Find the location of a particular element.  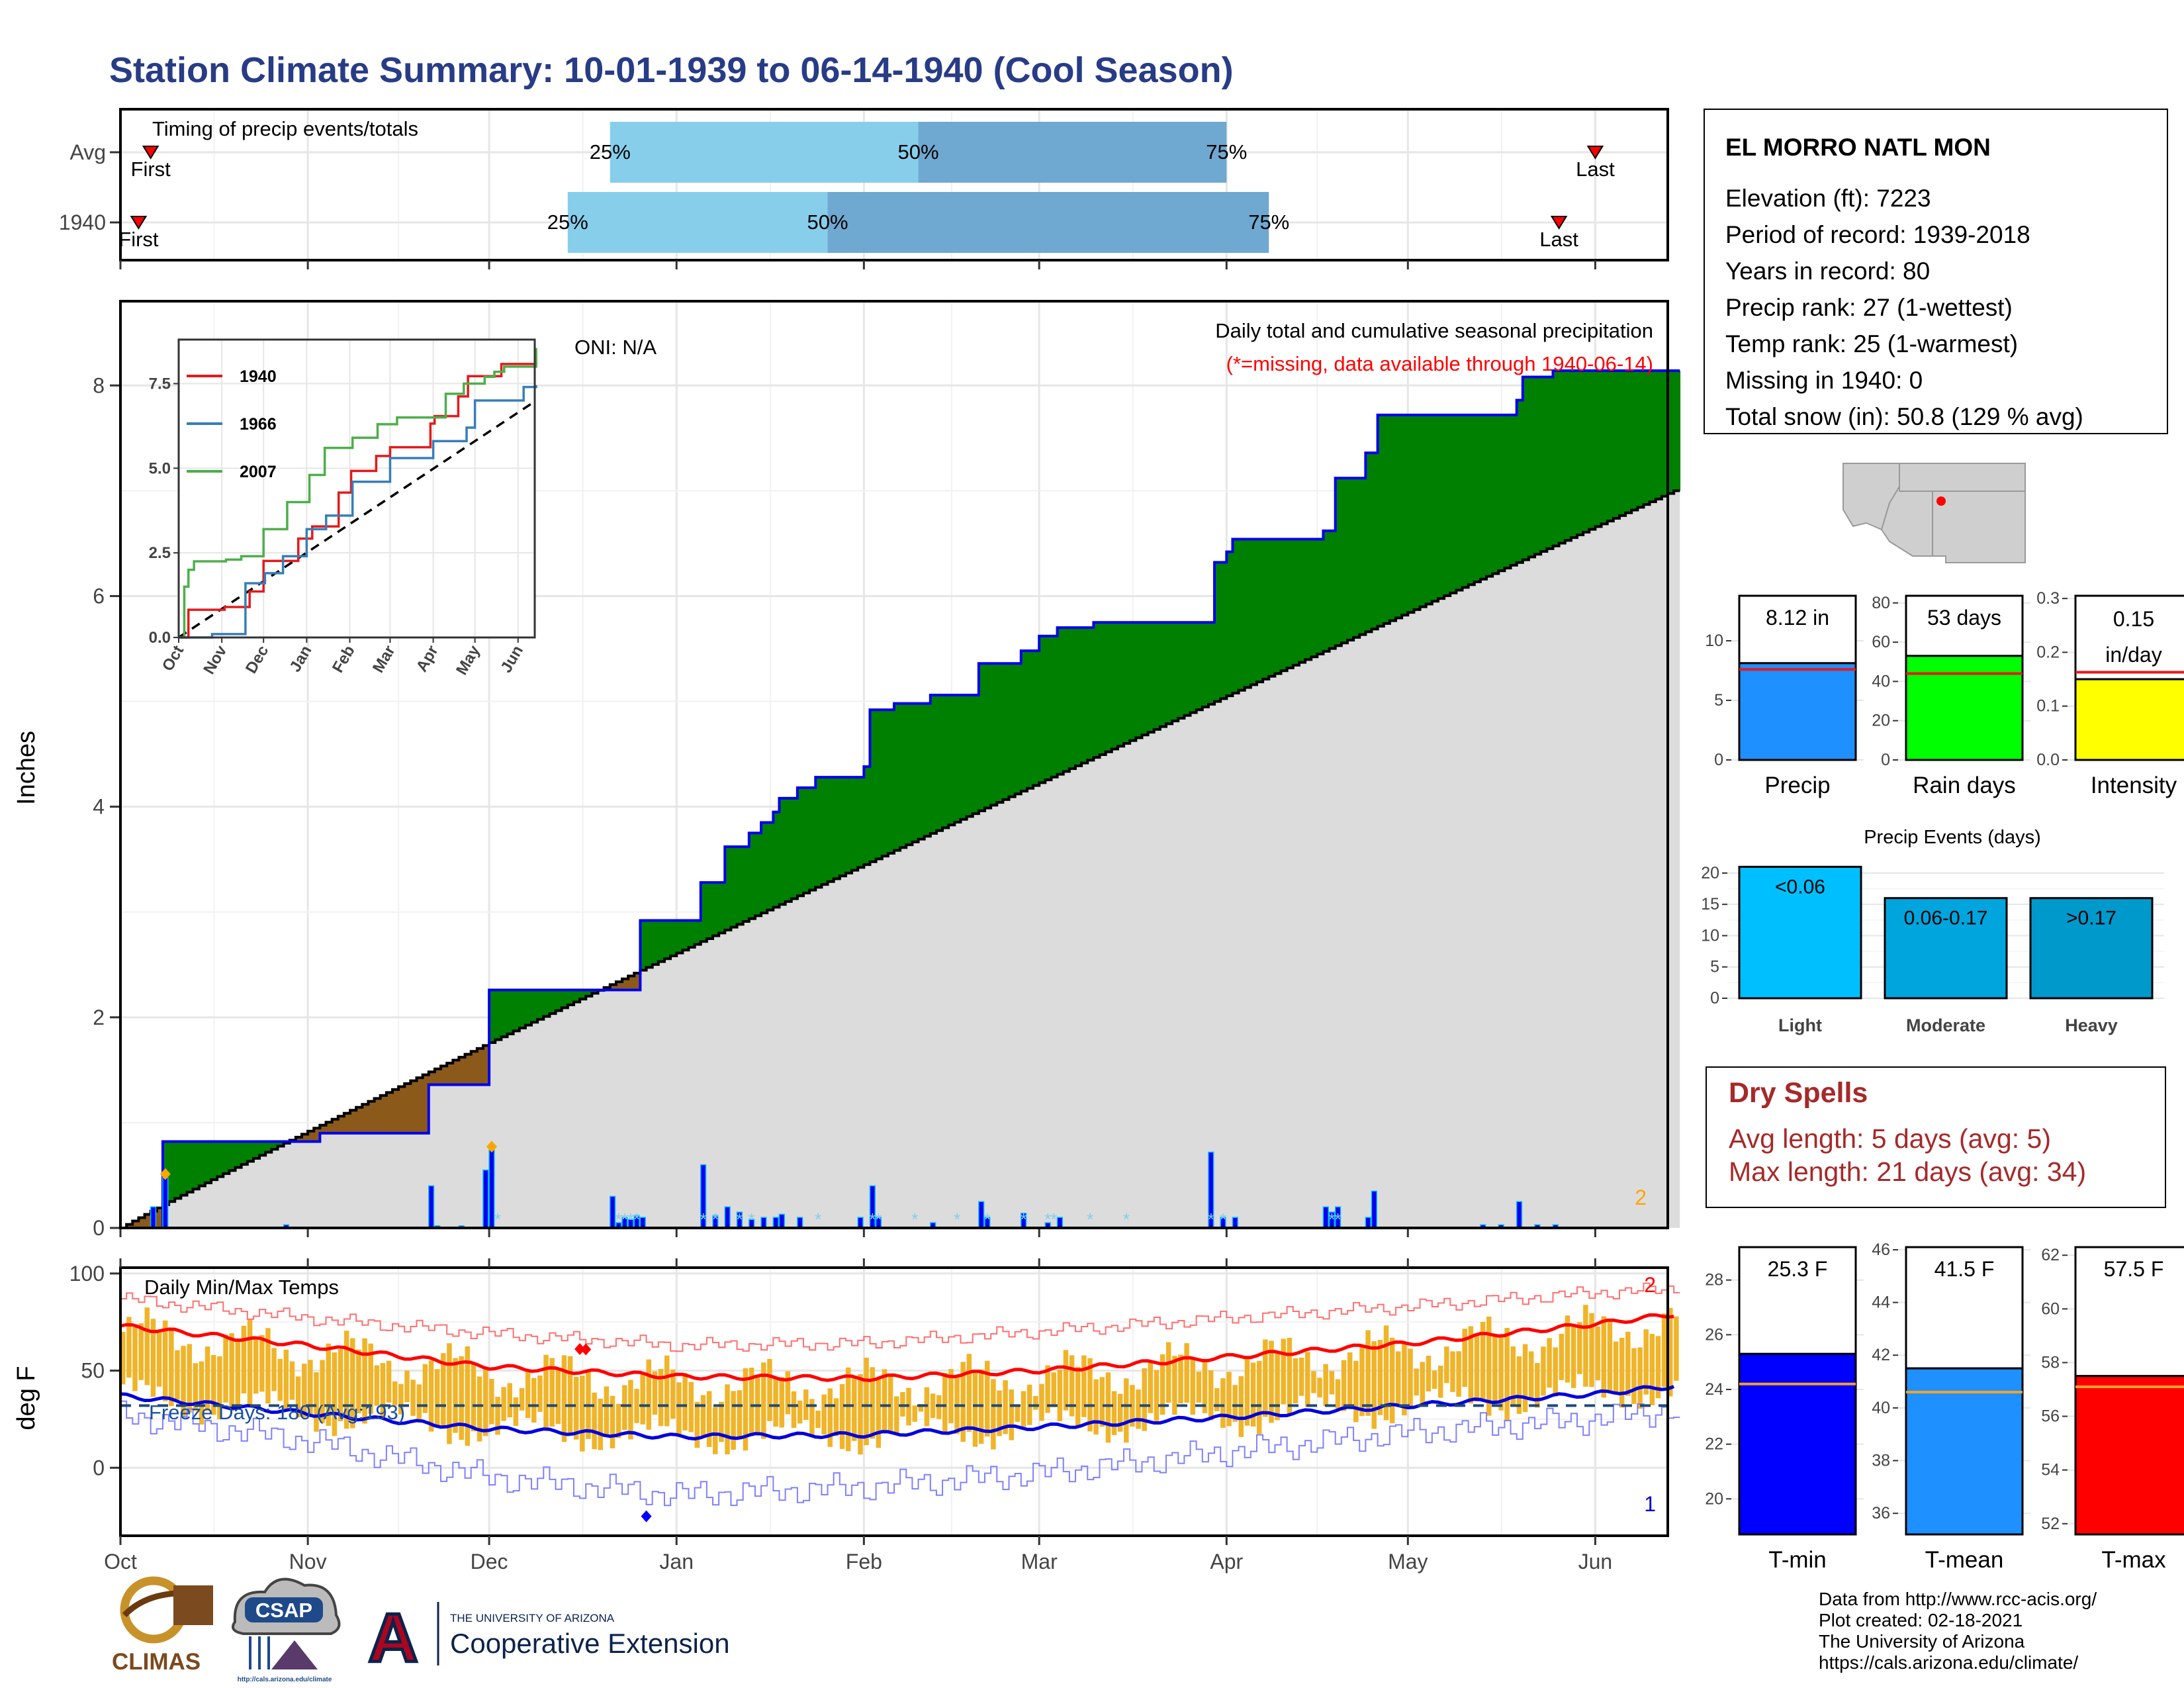

month-label: Dec is located at coordinates (489, 1561).